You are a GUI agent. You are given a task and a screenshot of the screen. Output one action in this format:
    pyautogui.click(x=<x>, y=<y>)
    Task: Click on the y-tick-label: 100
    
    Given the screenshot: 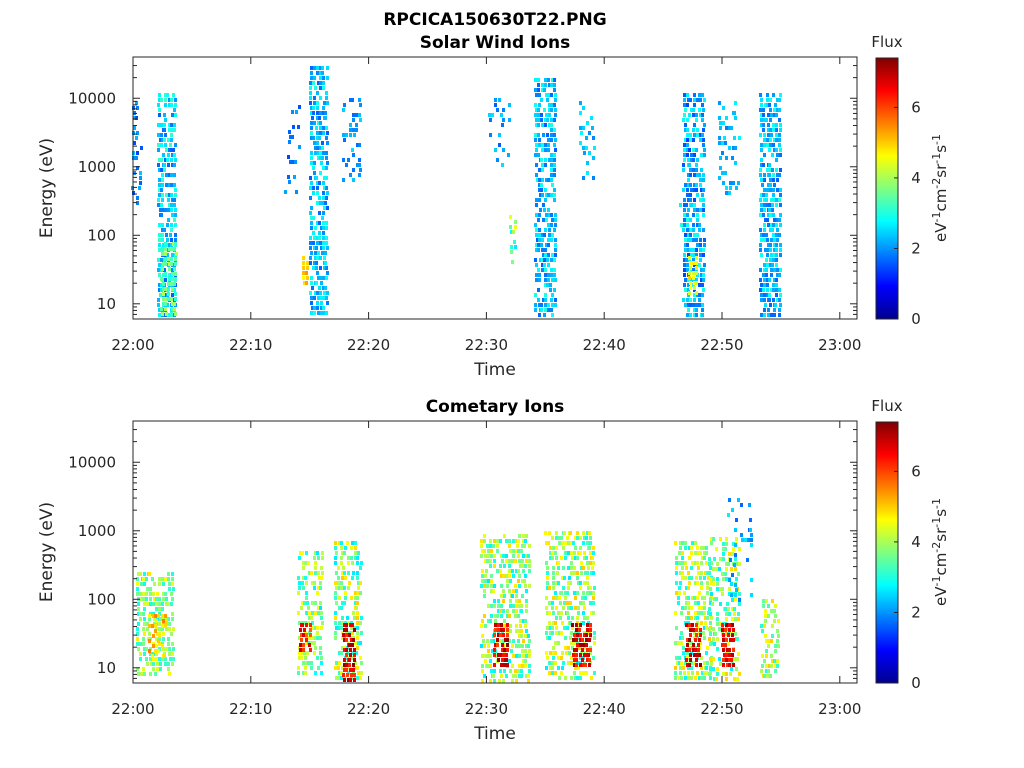 What is the action you would take?
    pyautogui.click(x=101, y=599)
    